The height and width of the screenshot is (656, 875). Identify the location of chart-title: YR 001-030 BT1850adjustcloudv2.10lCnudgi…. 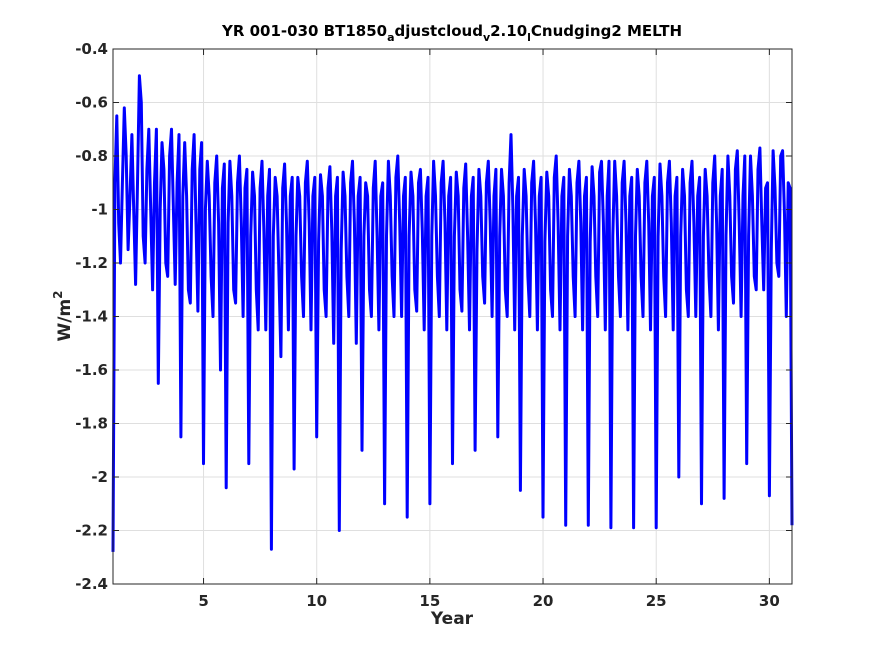
(451, 33).